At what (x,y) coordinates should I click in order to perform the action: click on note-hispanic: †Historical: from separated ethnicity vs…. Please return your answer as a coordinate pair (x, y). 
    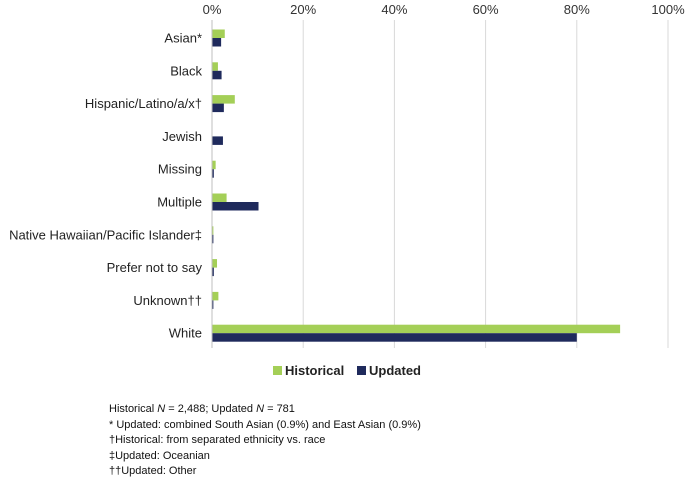
    Looking at the image, I should click on (217, 440).